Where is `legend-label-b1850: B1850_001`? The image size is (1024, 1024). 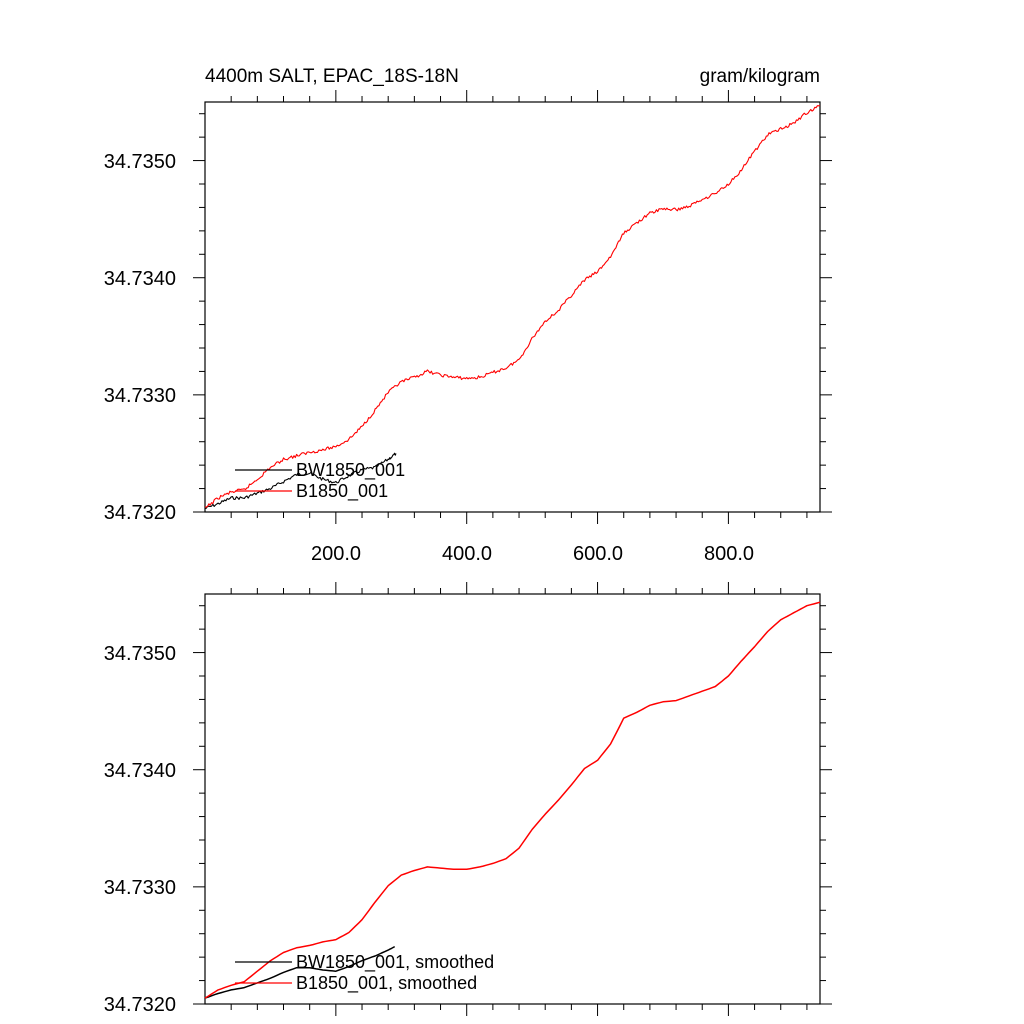
legend-label-b1850: B1850_001 is located at coordinates (342, 491).